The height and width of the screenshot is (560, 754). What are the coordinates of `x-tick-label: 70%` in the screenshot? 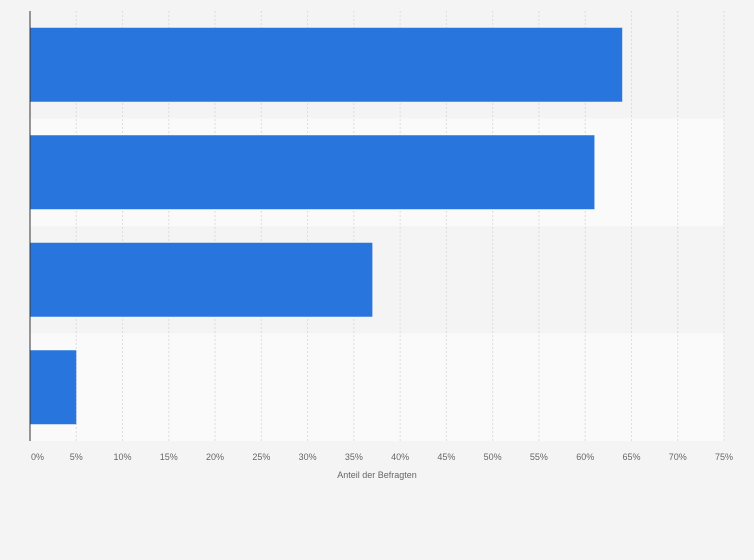 It's located at (678, 457).